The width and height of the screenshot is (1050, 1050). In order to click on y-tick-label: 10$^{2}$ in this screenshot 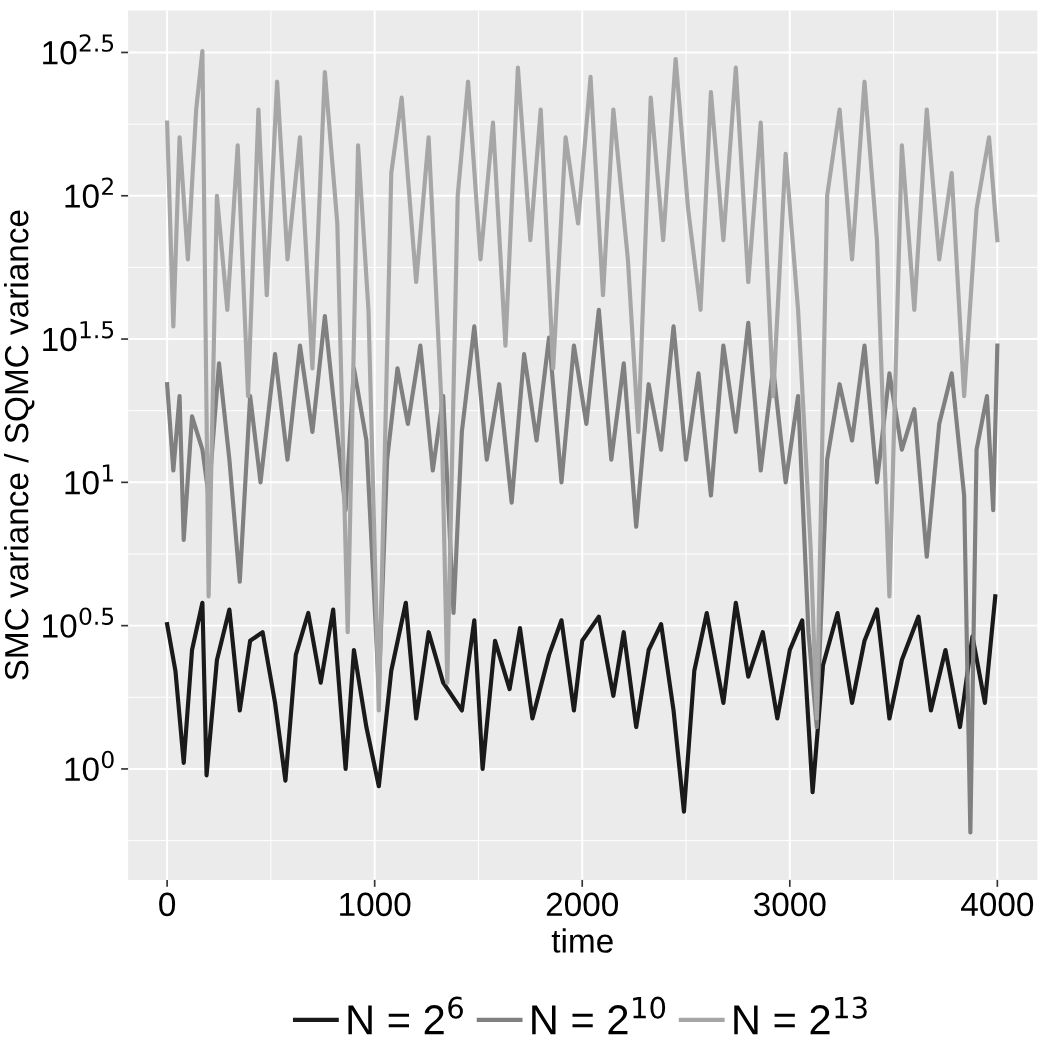, I will do `click(89, 192)`.